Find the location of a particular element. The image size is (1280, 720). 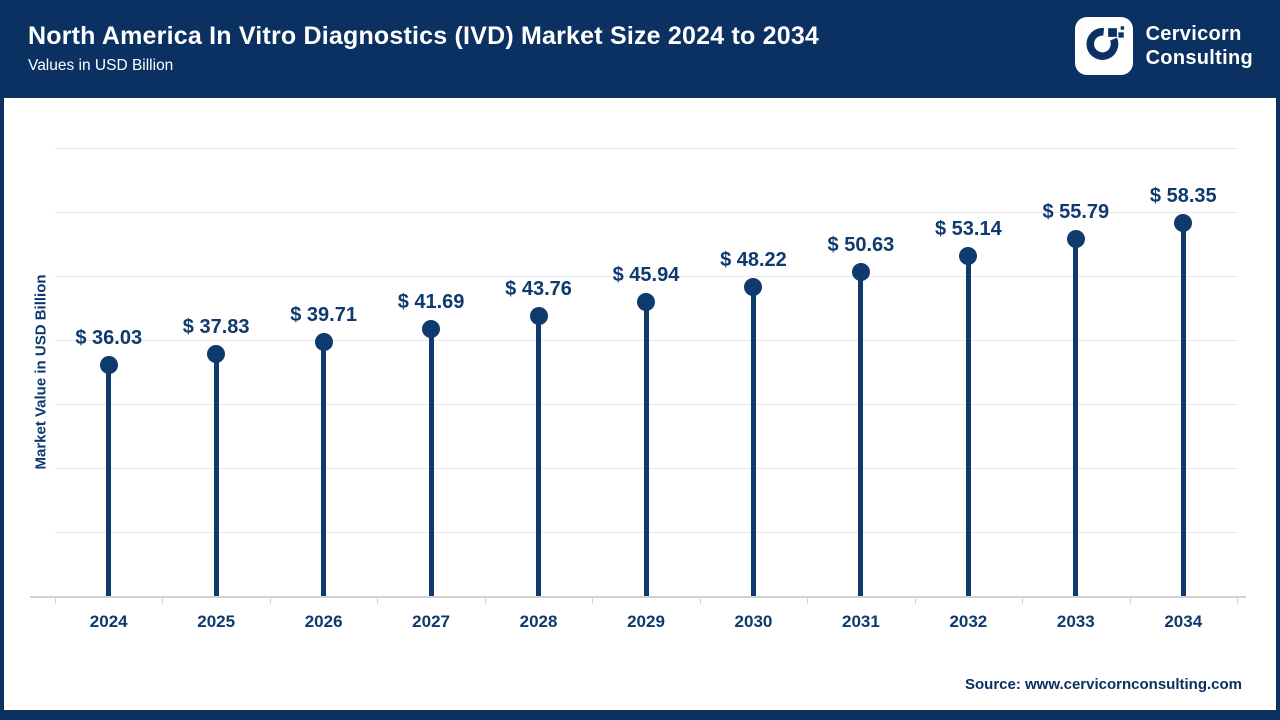

page-subtitle: Values in USD Billion is located at coordinates (101, 65).